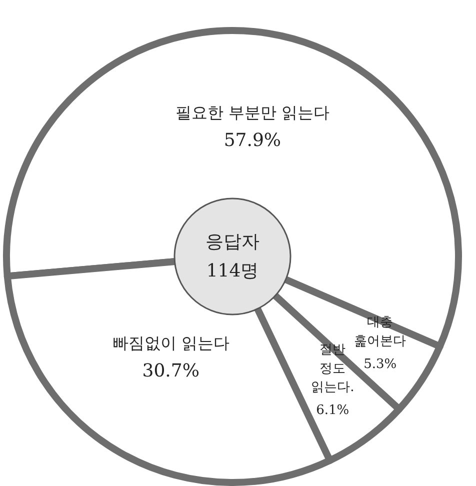 This screenshot has width=476, height=486. I want to click on text: 응답자 114명, so click(233, 256).